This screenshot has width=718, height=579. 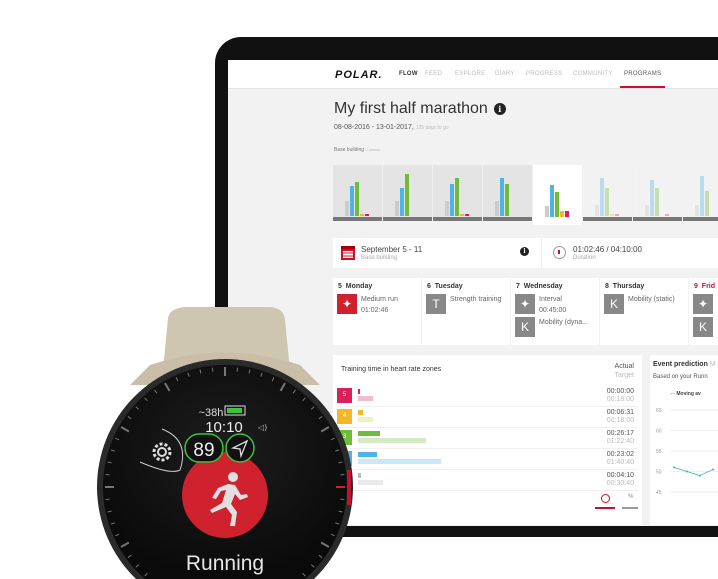 I want to click on day-header: 7 Wednesday, so click(x=539, y=286).